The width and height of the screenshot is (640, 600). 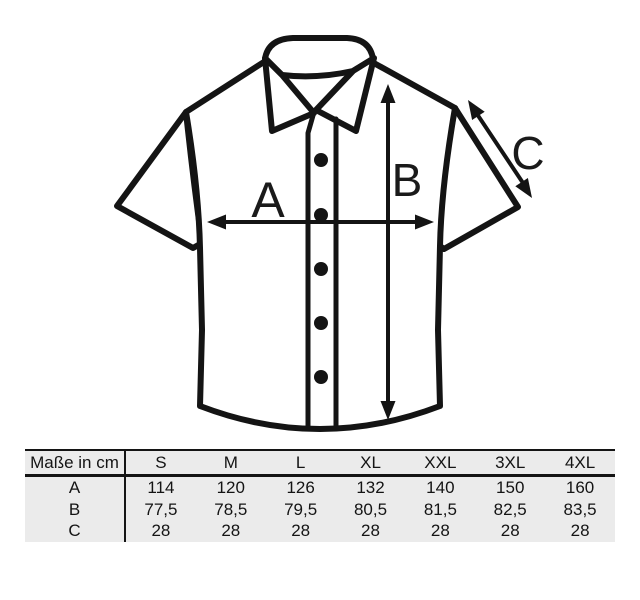 I want to click on measure-c-label: C, so click(x=527, y=153).